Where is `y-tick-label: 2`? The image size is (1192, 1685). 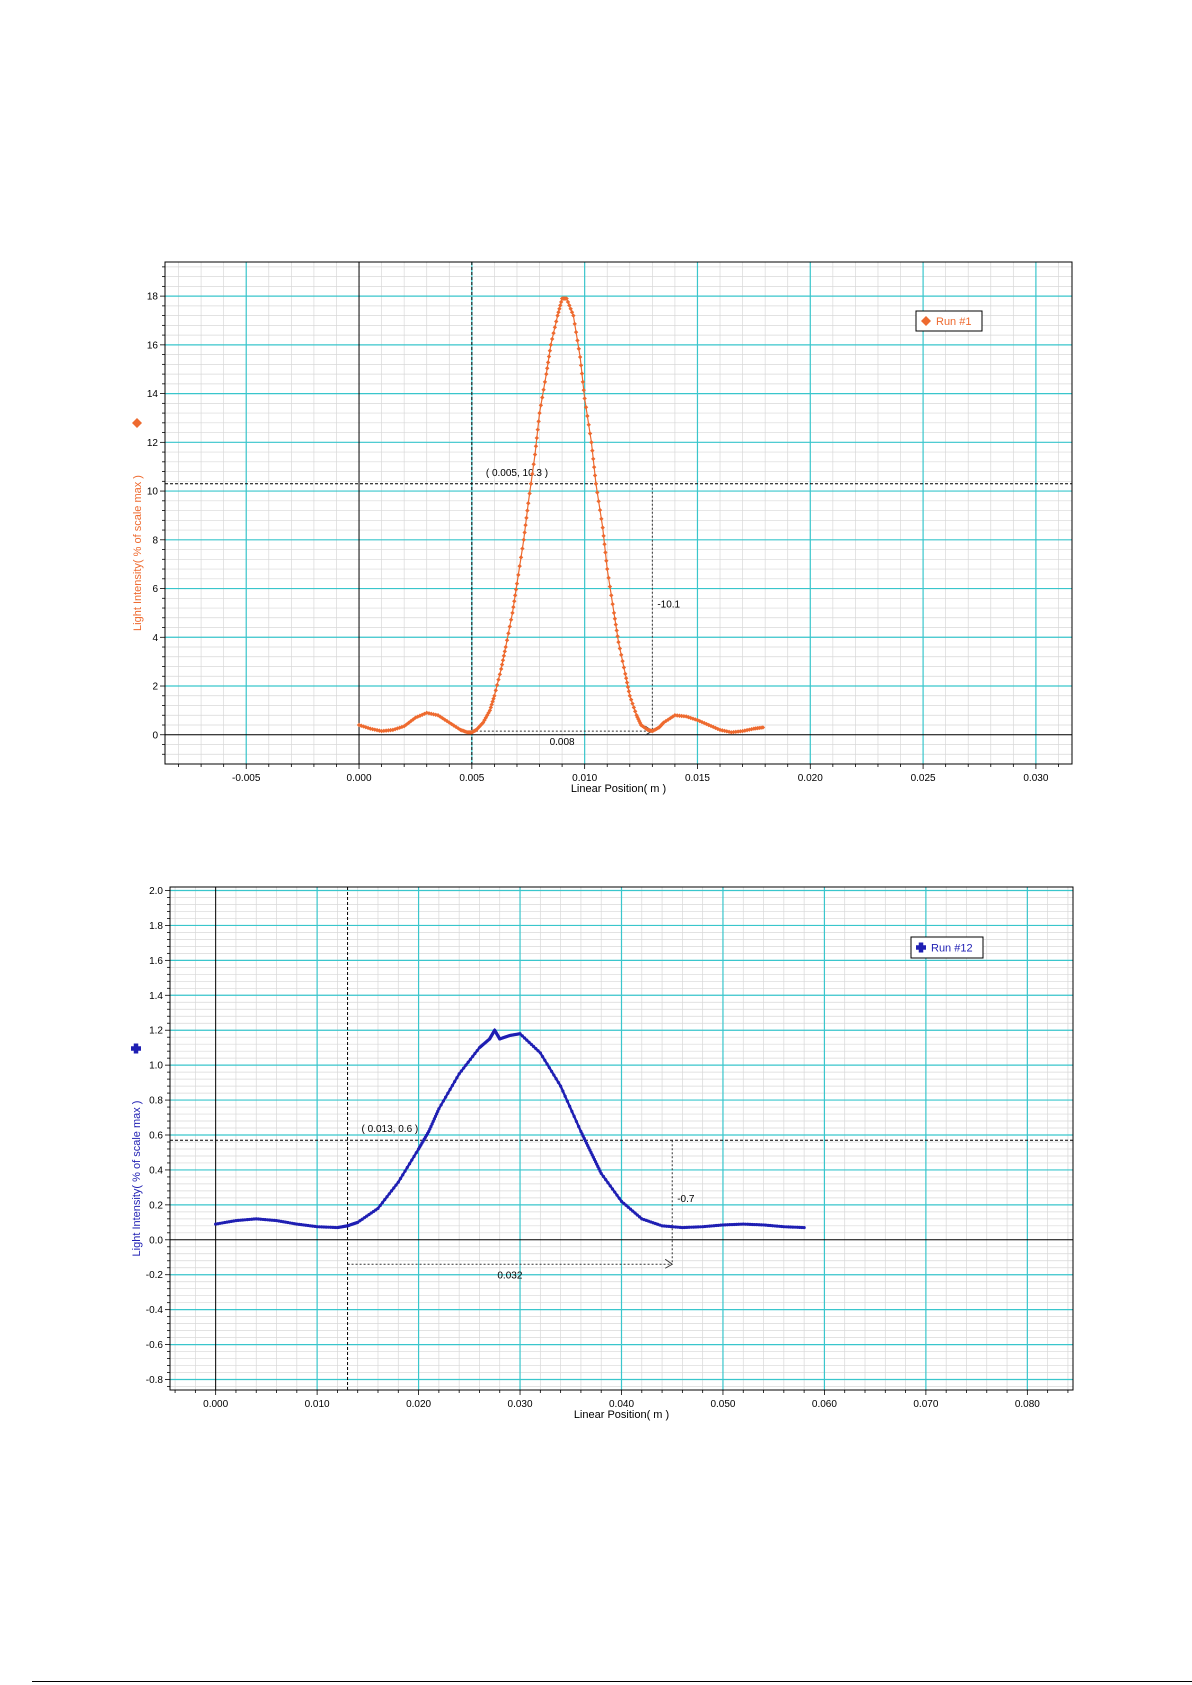 y-tick-label: 2 is located at coordinates (155, 687).